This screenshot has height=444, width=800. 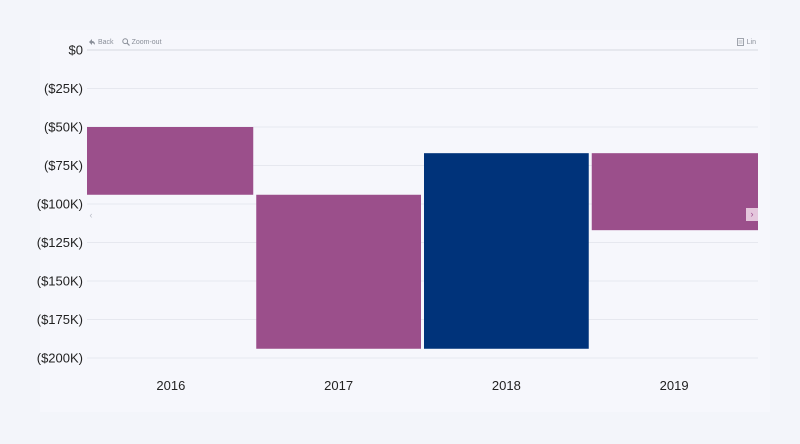 What do you see at coordinates (170, 385) in the screenshot?
I see `x-tick-label: 2016` at bounding box center [170, 385].